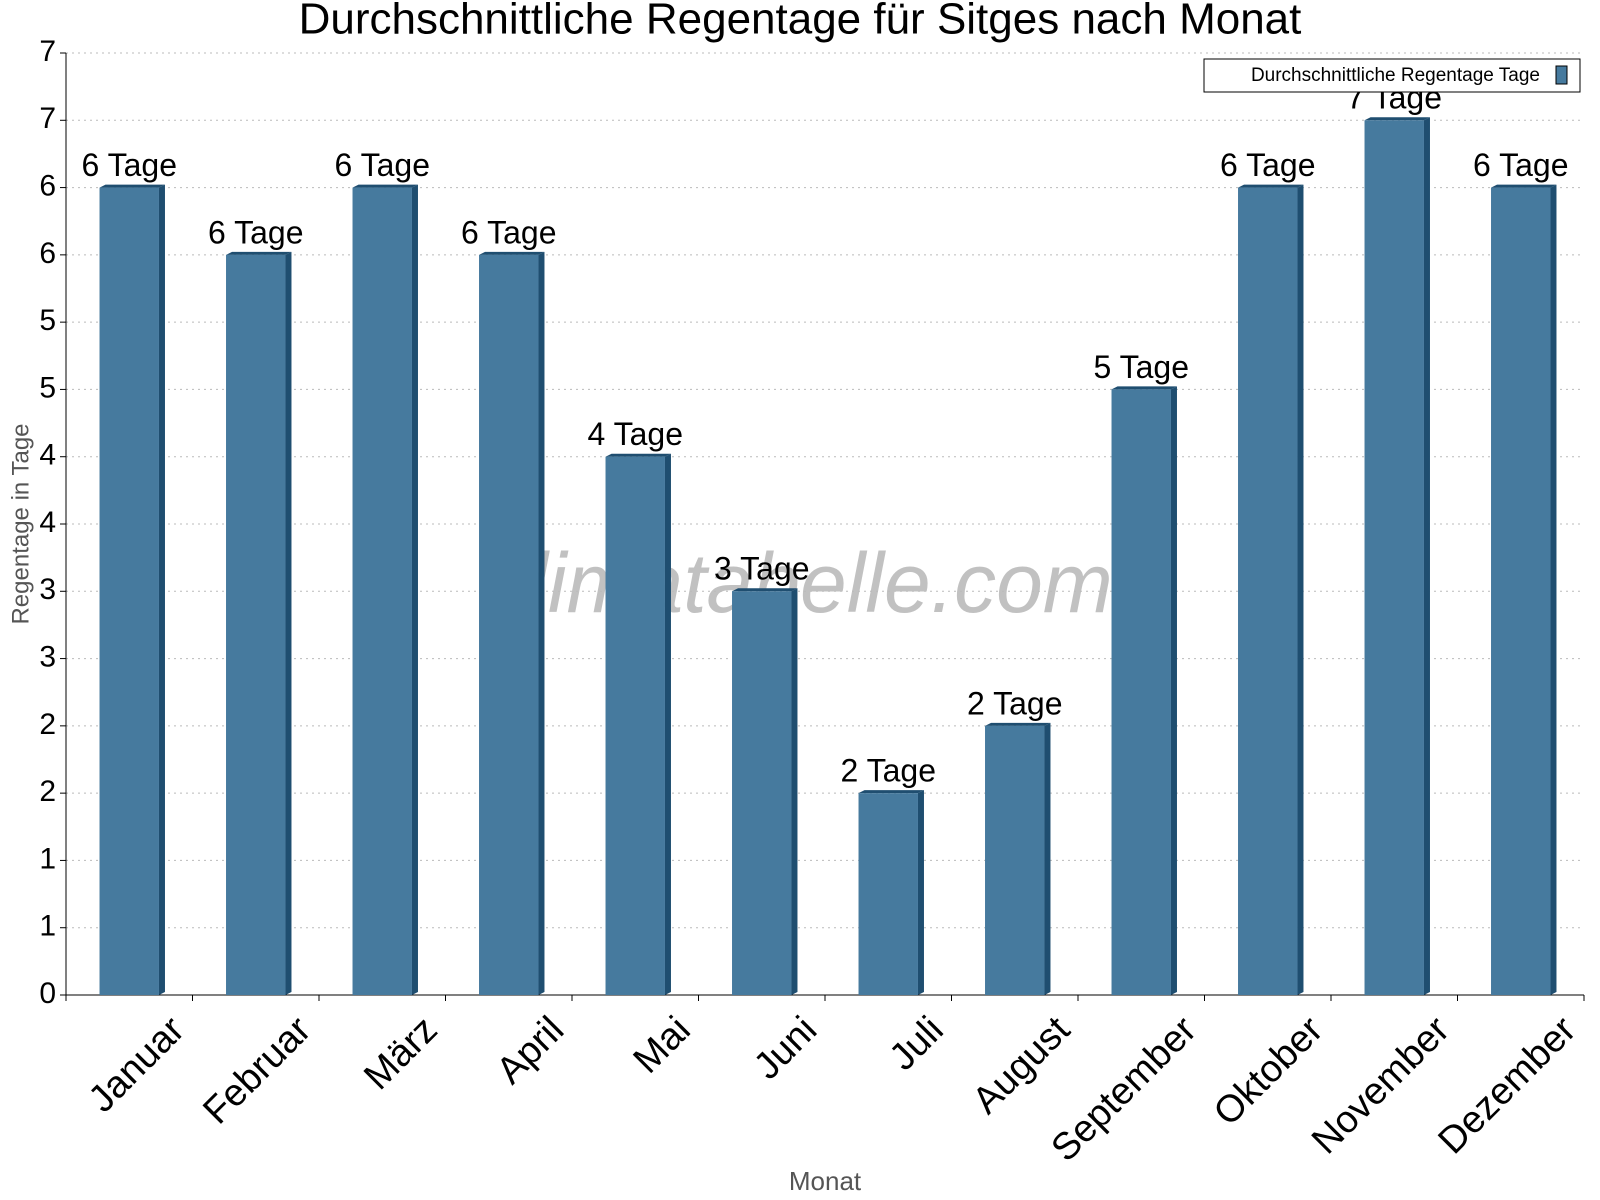  What do you see at coordinates (137, 1065) in the screenshot?
I see `x-tick-label: Januar` at bounding box center [137, 1065].